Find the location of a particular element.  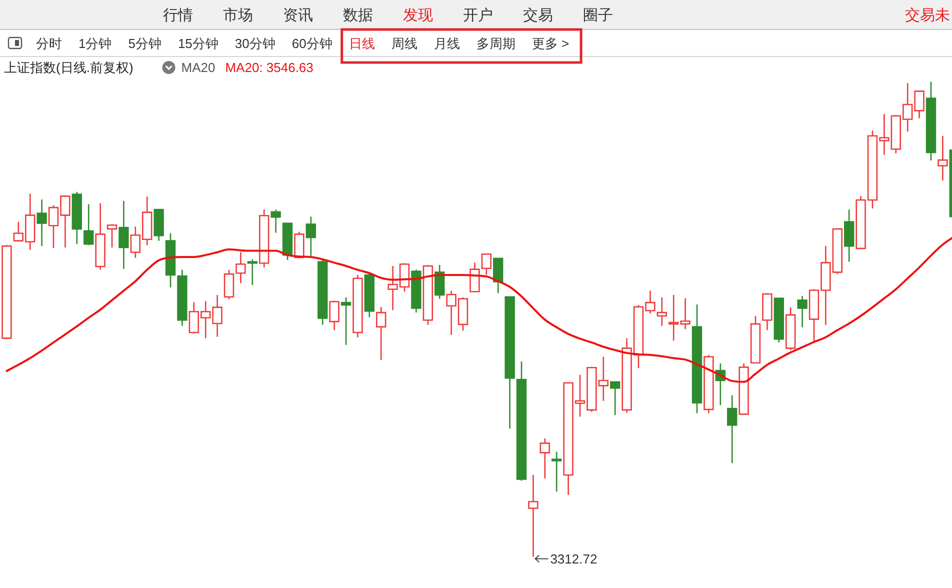

text: 周线 is located at coordinates (404, 43).